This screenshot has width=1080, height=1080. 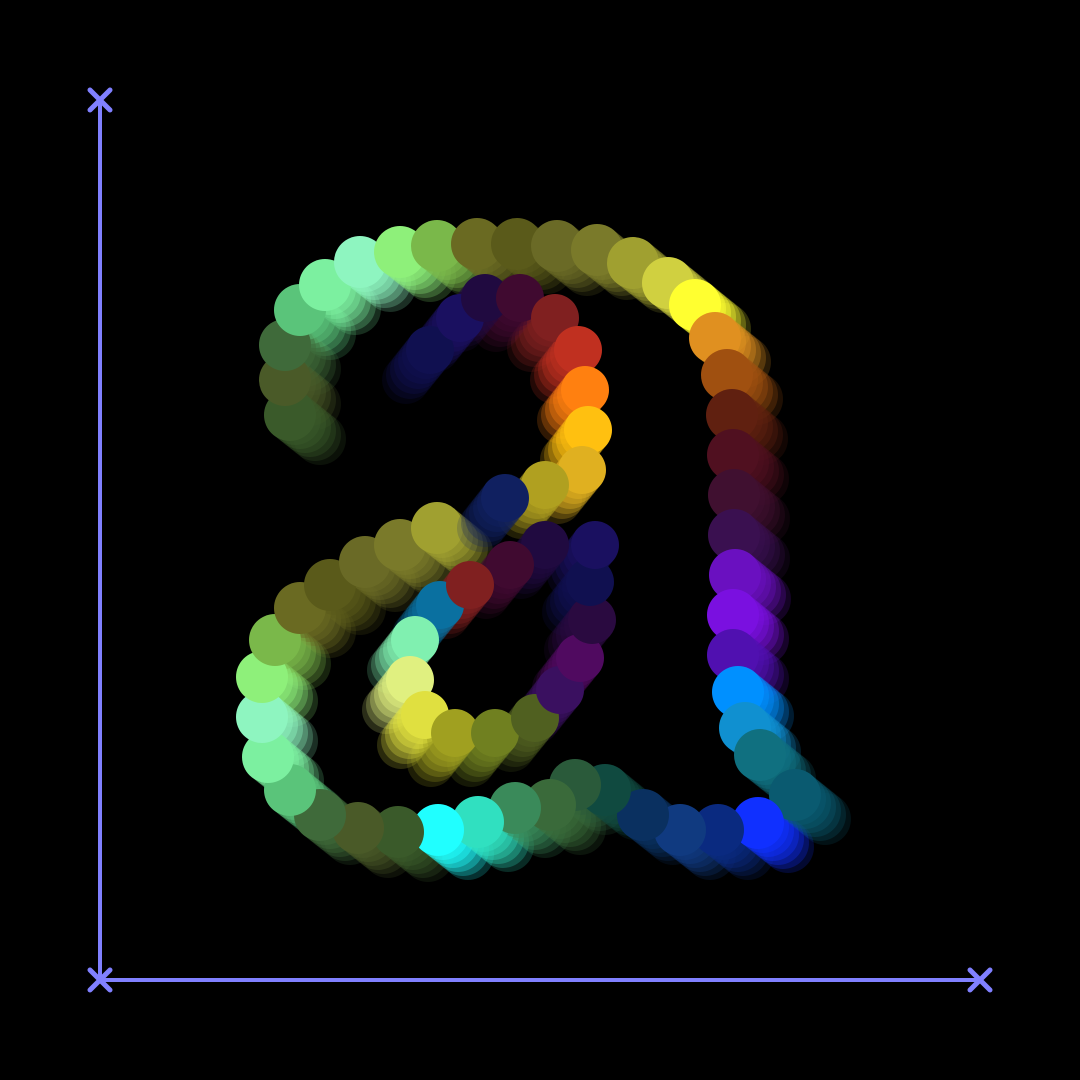 I want to click on right-marker-icon, so click(x=980, y=980).